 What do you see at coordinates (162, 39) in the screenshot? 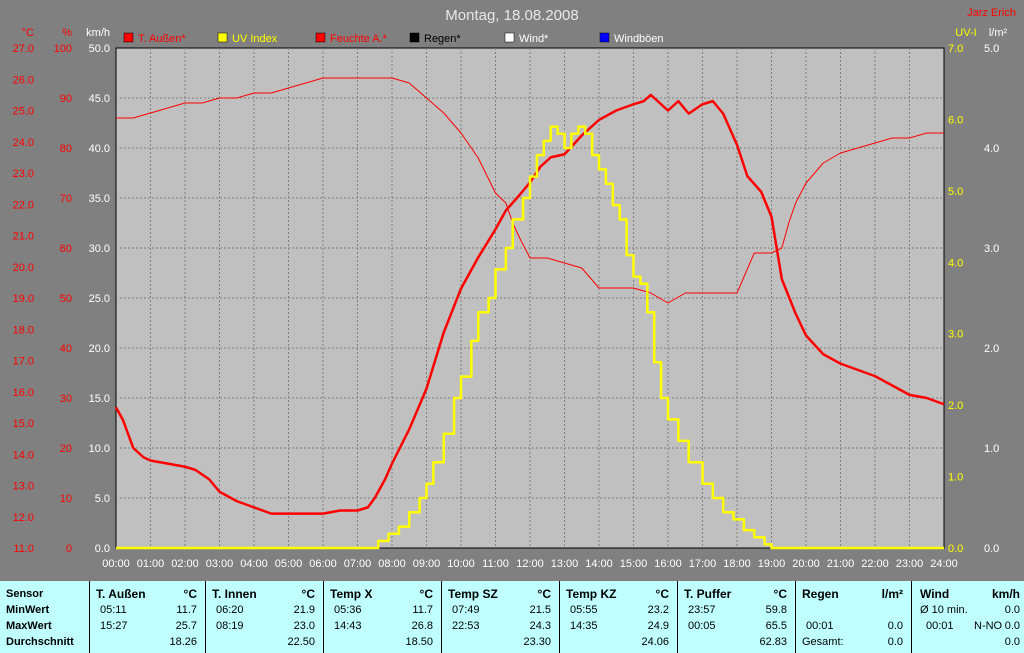
I see `legend-label: T. Außen*` at bounding box center [162, 39].